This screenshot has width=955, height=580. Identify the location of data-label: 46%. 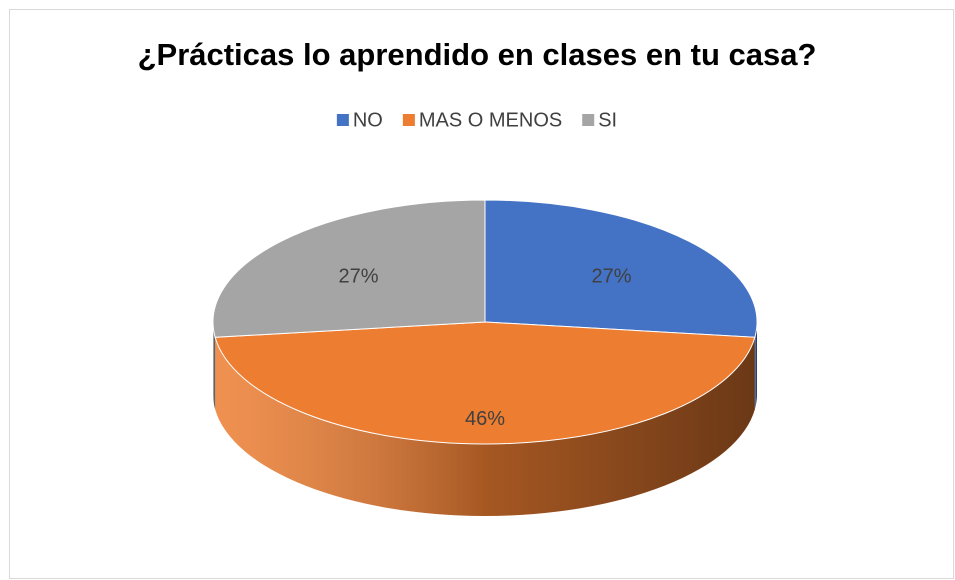
(485, 419).